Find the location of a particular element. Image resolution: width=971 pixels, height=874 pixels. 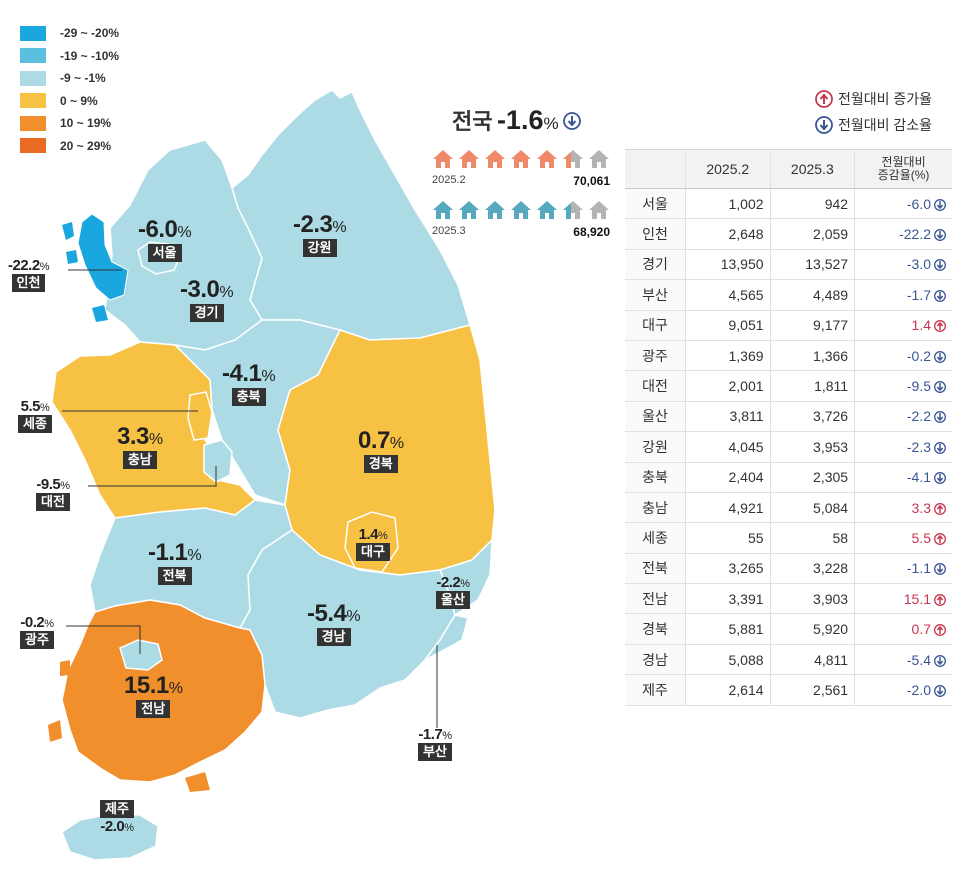

cell-mar: 4,811 is located at coordinates (813, 660).